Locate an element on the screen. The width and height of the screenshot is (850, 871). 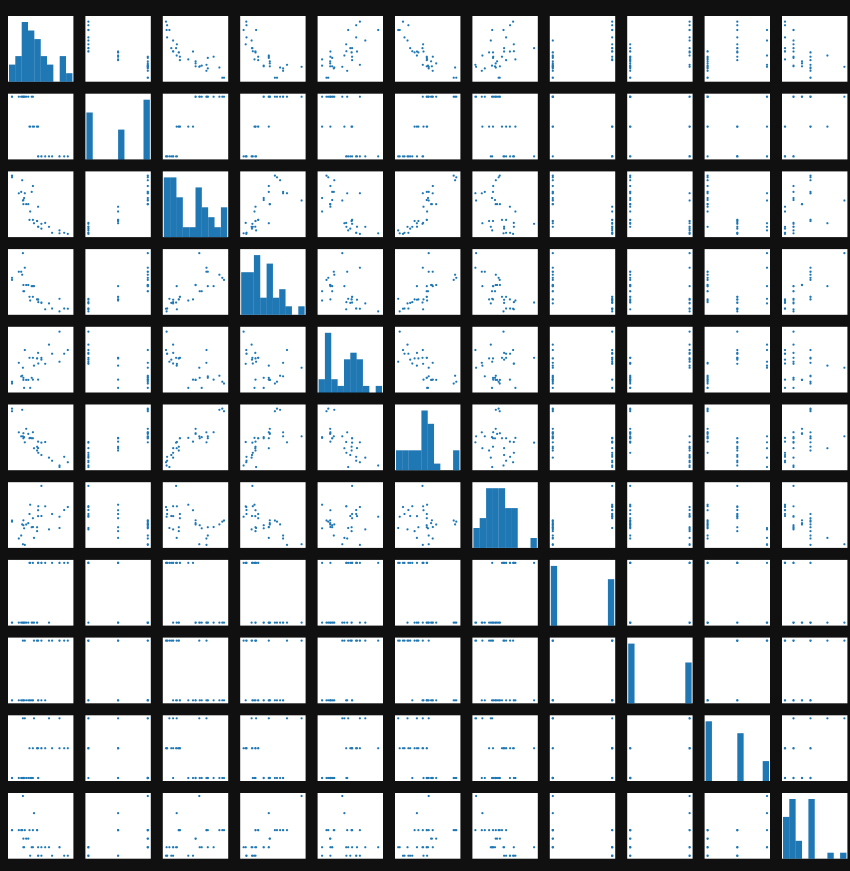
panel-r5-c4 is located at coordinates (350, 437).